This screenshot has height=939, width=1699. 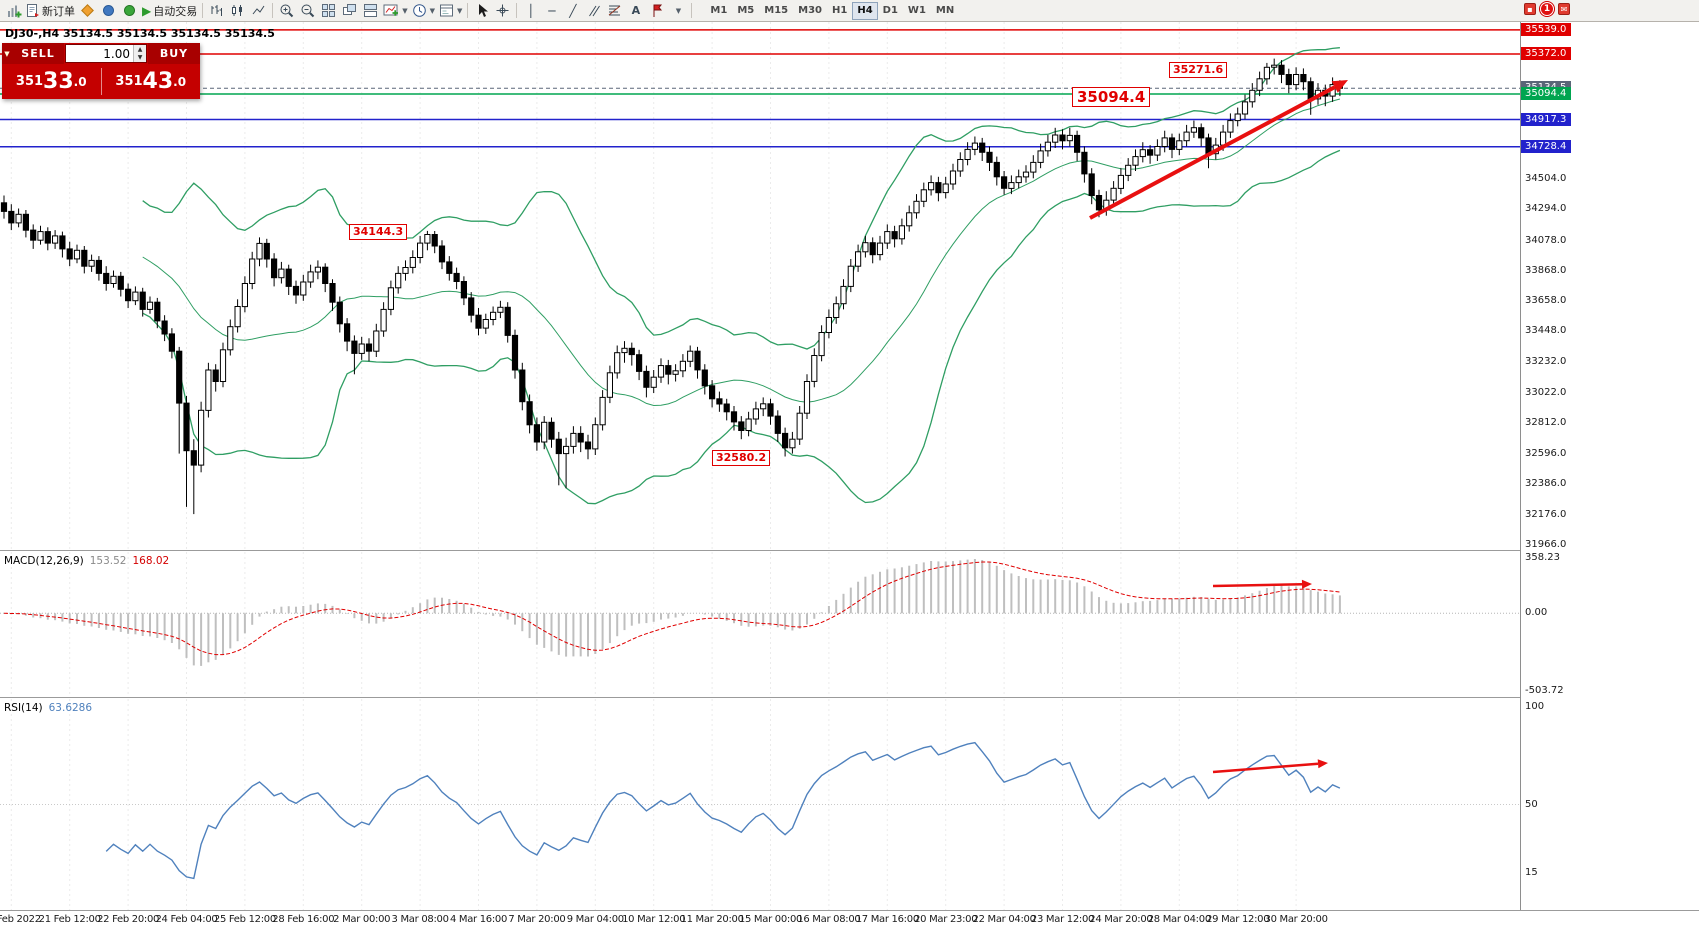 I want to click on time-label: 21 Feb 12:00, so click(x=69, y=919).